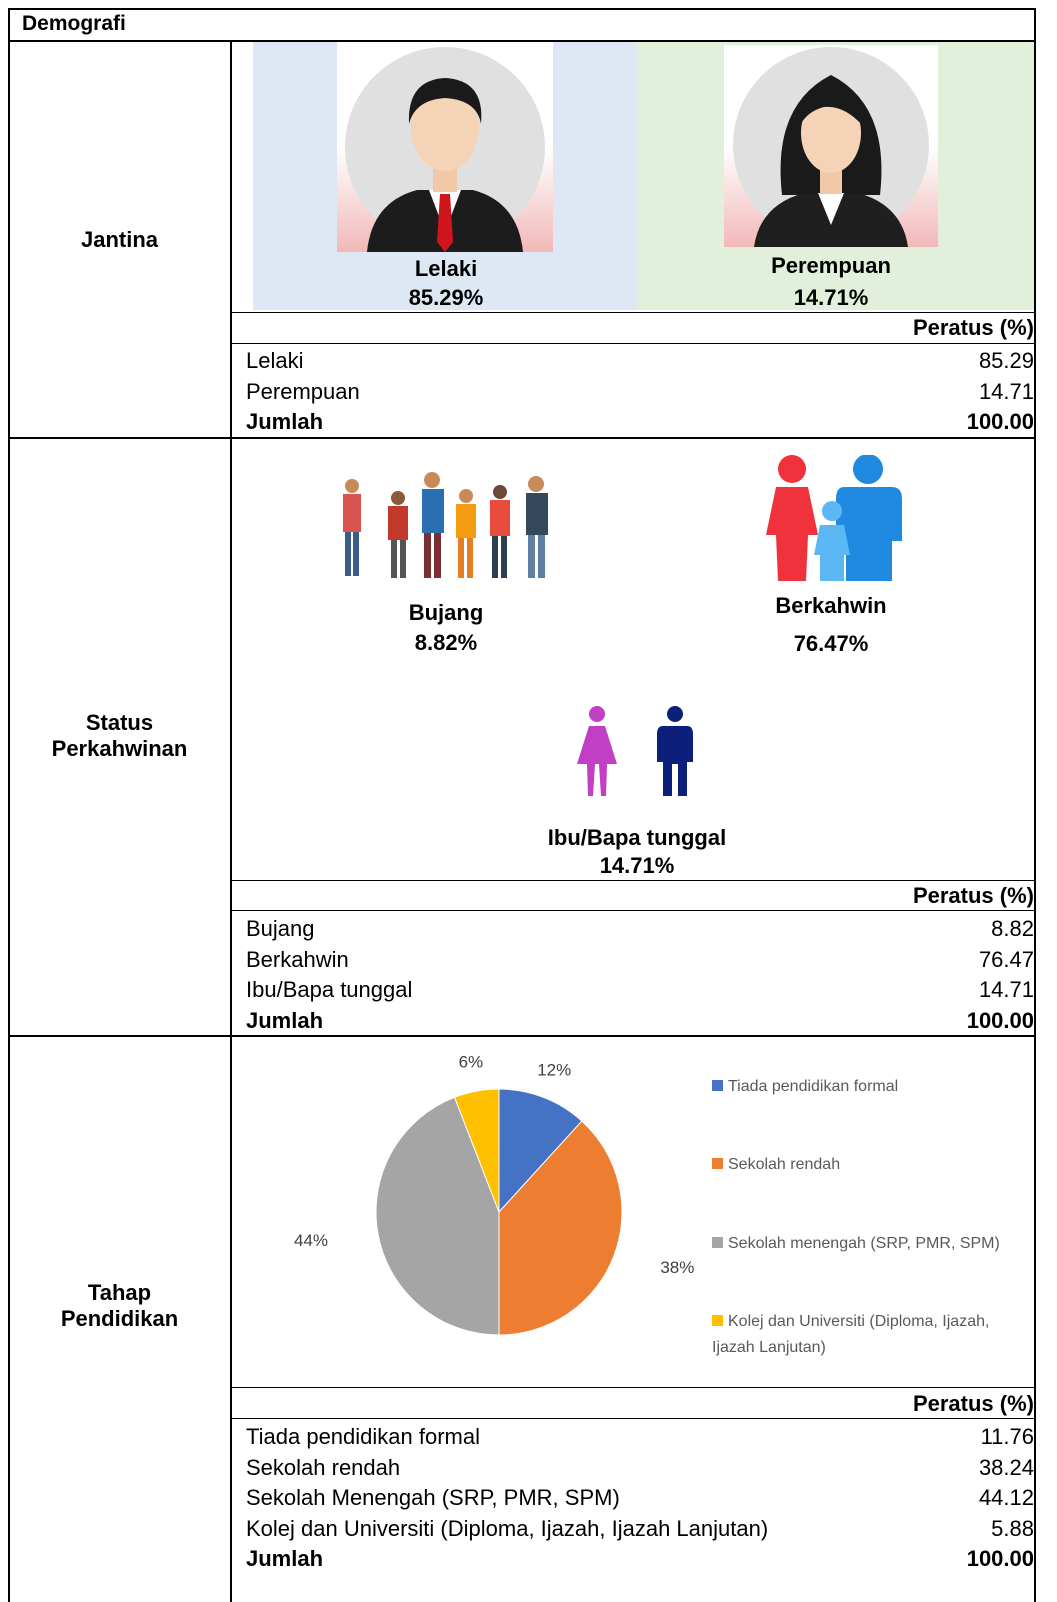 This screenshot has width=1057, height=1602. I want to click on data-label: 12%, so click(554, 1069).